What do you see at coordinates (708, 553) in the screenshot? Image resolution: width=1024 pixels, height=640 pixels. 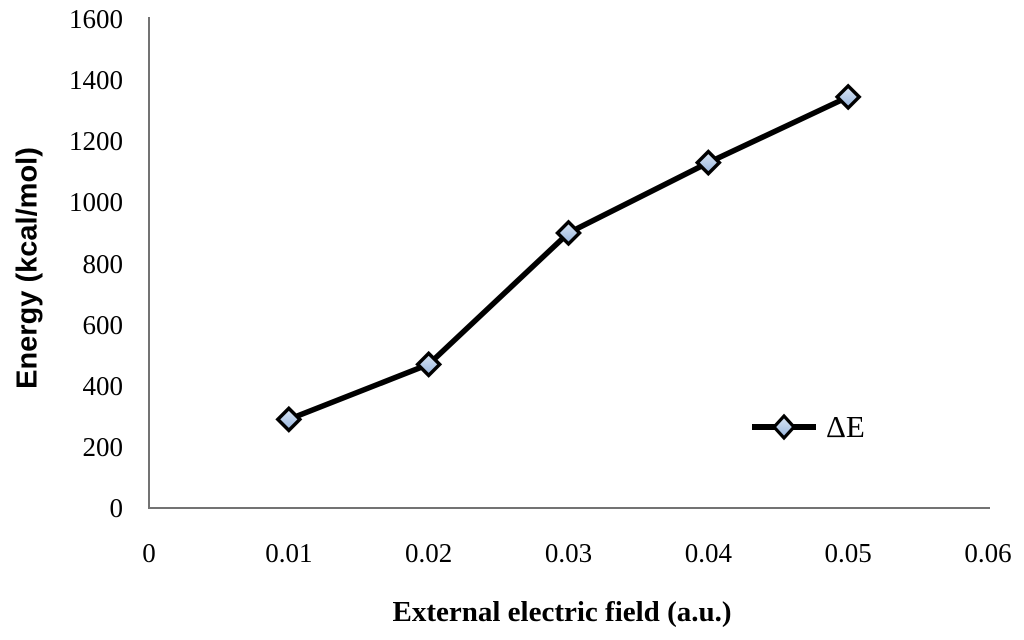 I see `x-tick-label: 0.04` at bounding box center [708, 553].